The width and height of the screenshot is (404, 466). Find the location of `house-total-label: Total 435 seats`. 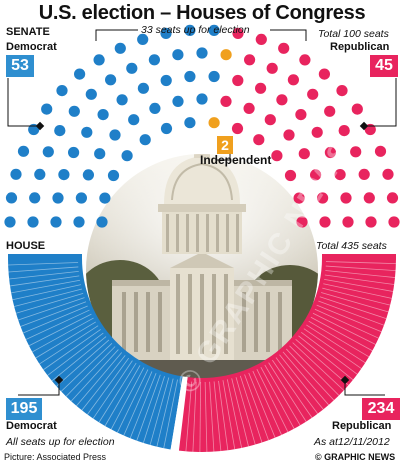

house-total-label: Total 435 seats is located at coordinates (351, 246).